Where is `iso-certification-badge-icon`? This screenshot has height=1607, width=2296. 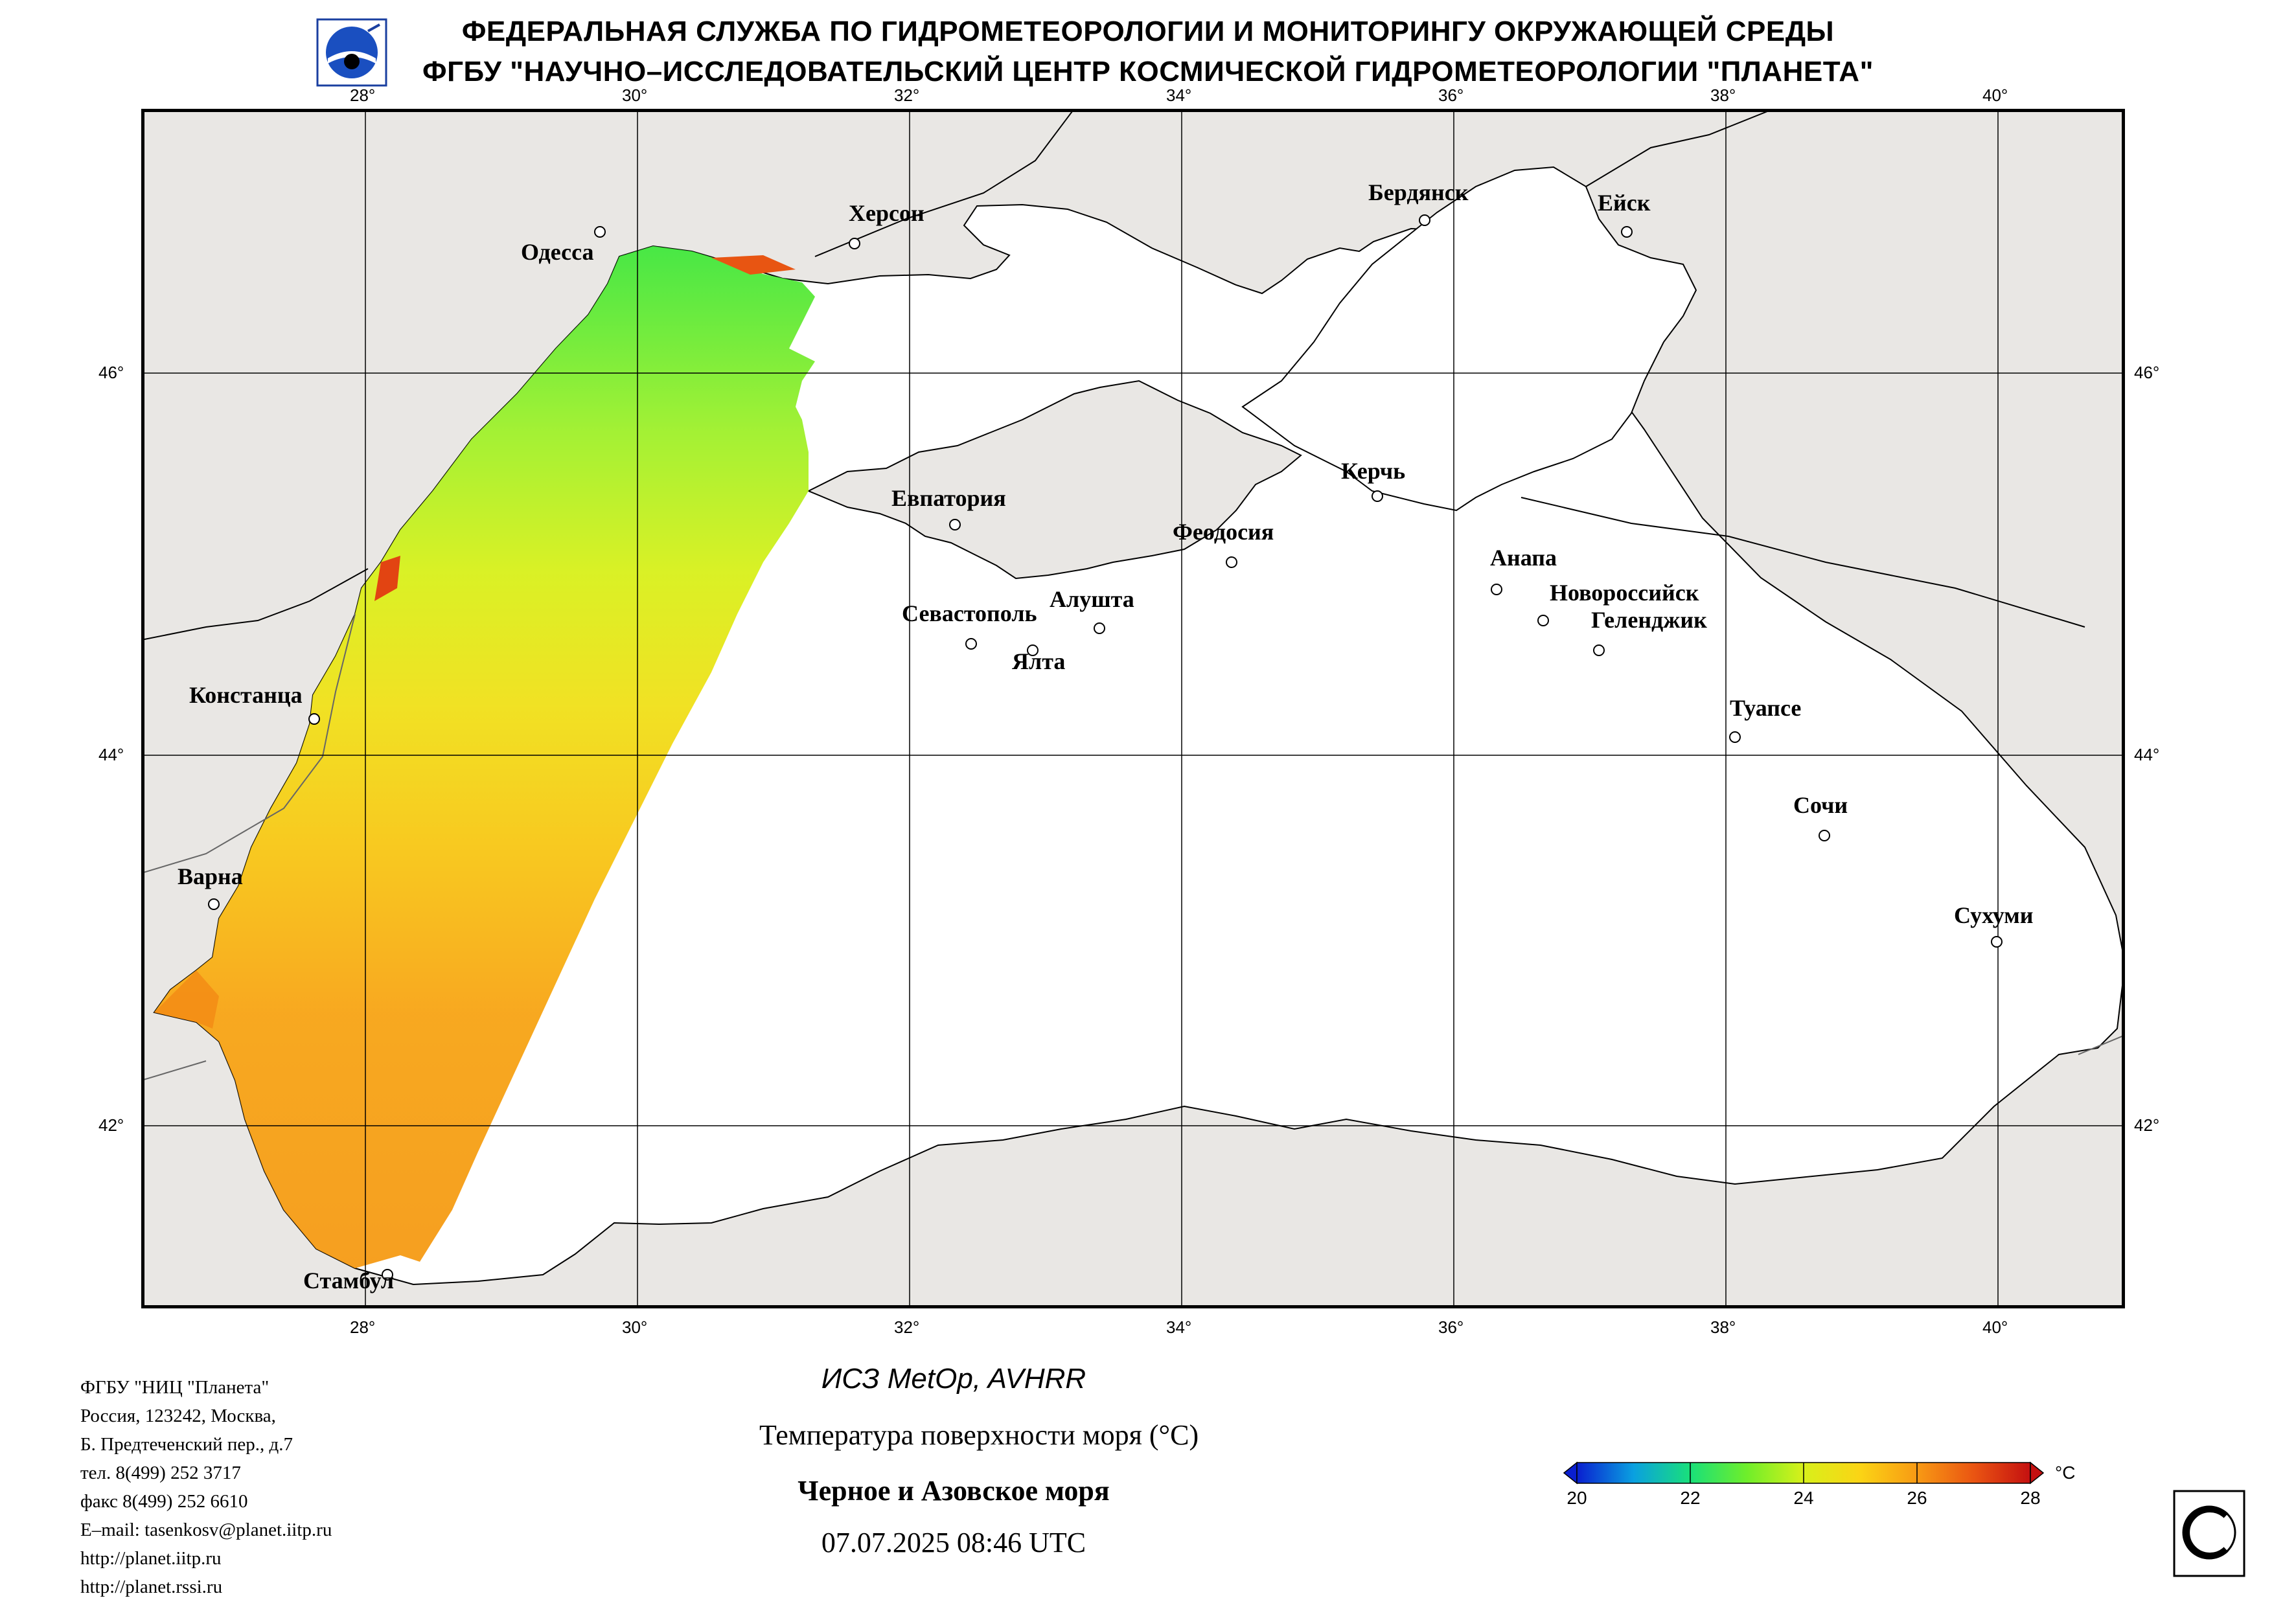 iso-certification-badge-icon is located at coordinates (2209, 1533).